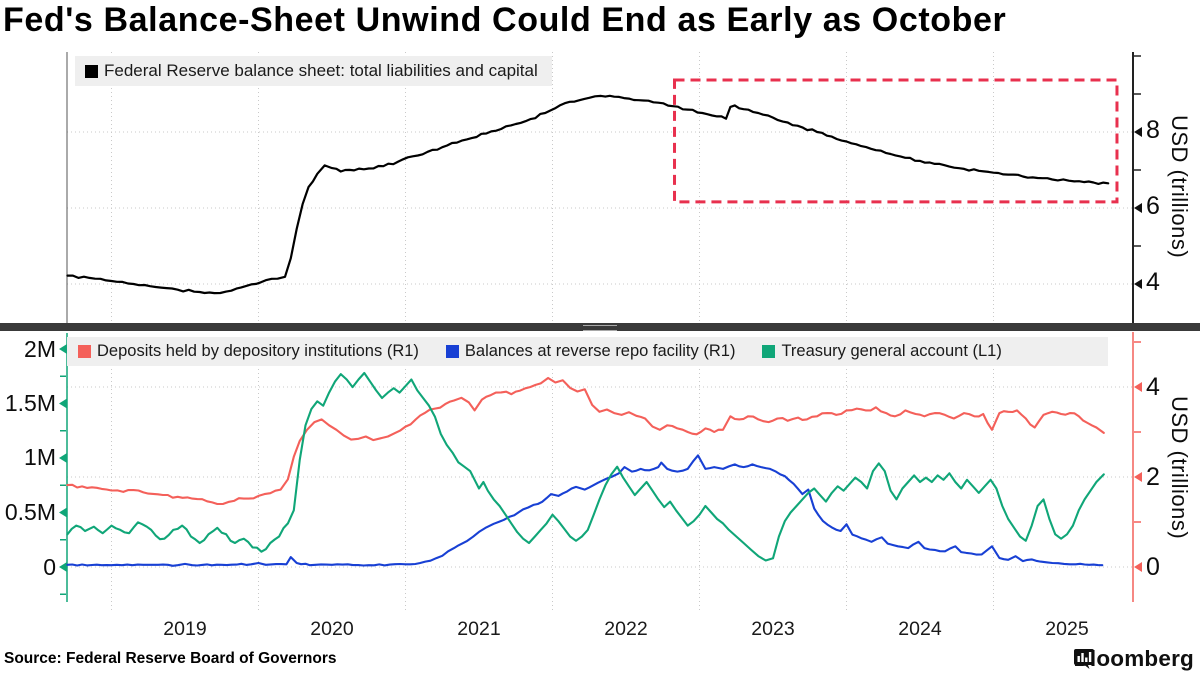  Describe the element at coordinates (1153, 130) in the screenshot. I see `y-tick-label-8: 8` at that location.